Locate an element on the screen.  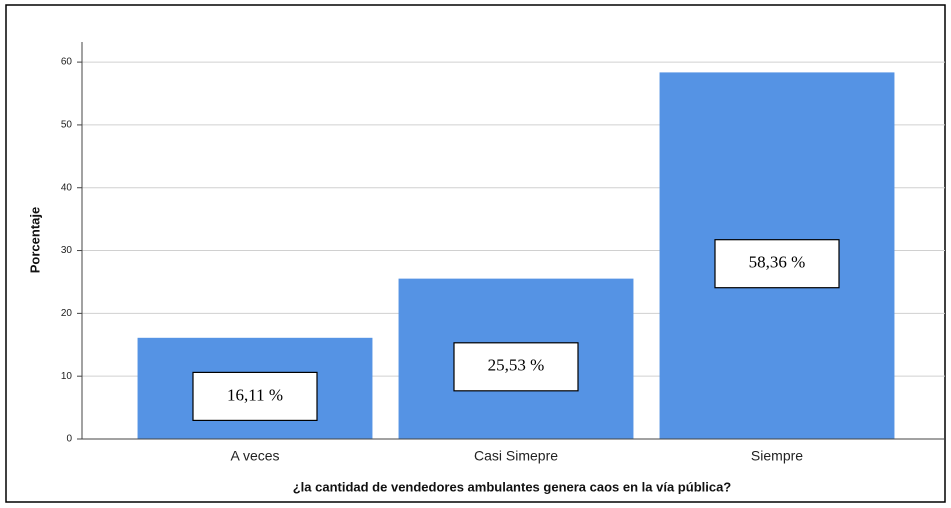
value-label: 25,53 % is located at coordinates (516, 365).